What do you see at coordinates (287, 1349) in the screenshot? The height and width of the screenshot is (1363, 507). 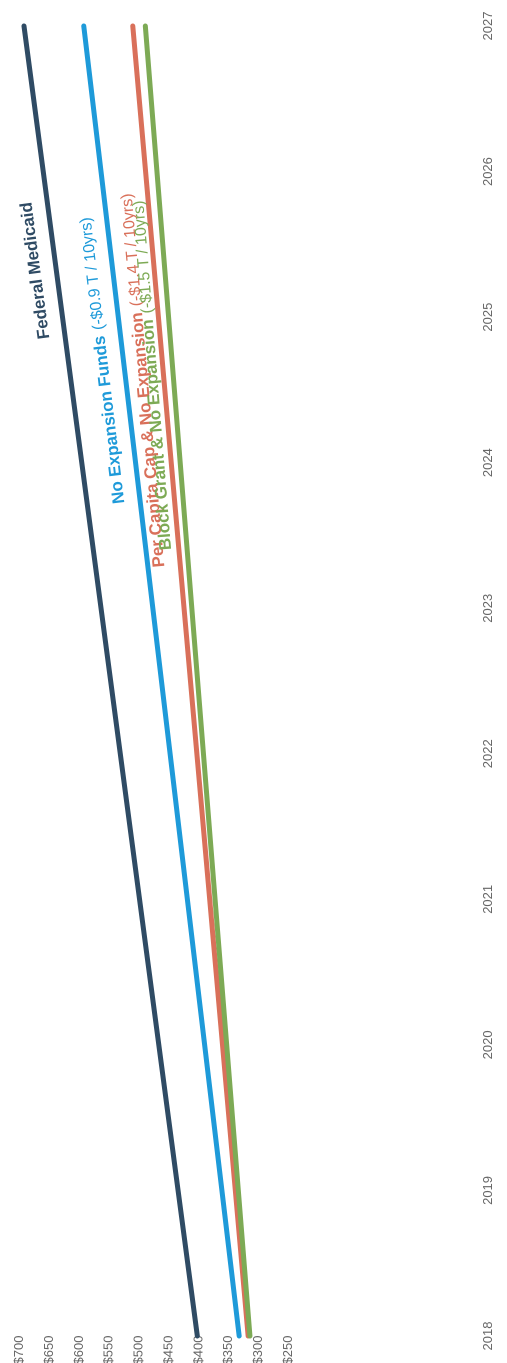 I see `y-tick-label: $250` at bounding box center [287, 1349].